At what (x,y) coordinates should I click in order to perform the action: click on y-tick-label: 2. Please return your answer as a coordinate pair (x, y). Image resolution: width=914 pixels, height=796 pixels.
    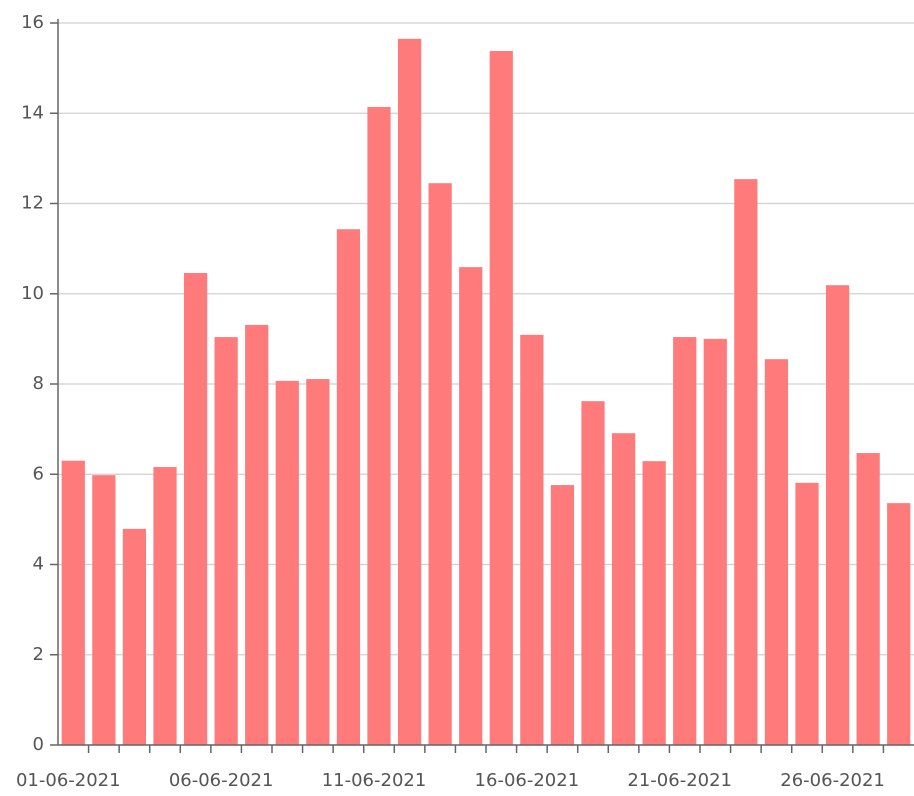
    Looking at the image, I should click on (38, 654).